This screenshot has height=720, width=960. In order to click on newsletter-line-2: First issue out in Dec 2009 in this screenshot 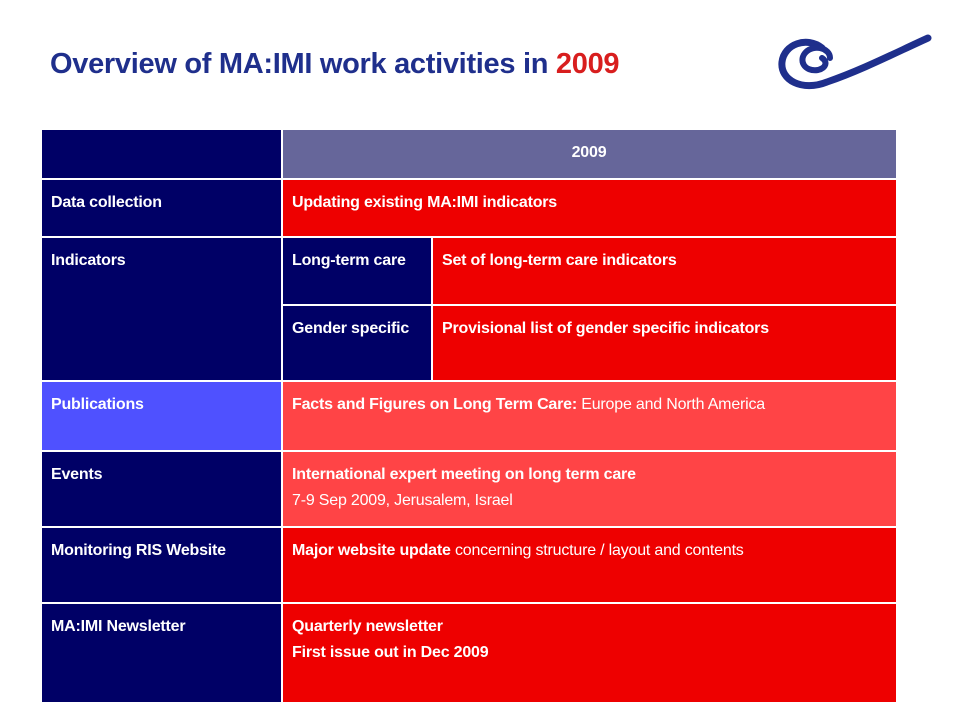, I will do `click(390, 652)`.